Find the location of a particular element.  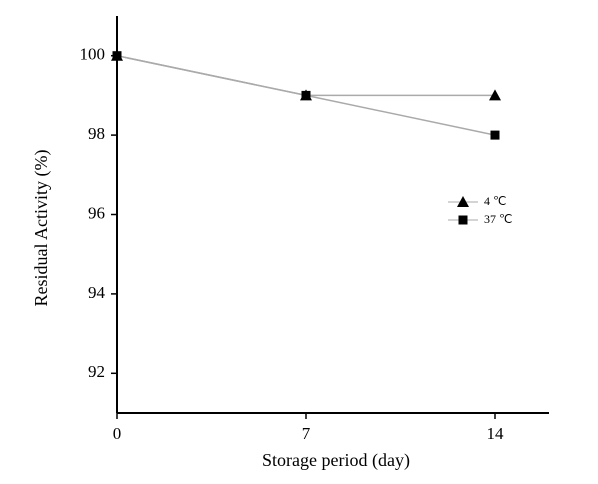

y-tick-label: 98 is located at coordinates (96, 133).